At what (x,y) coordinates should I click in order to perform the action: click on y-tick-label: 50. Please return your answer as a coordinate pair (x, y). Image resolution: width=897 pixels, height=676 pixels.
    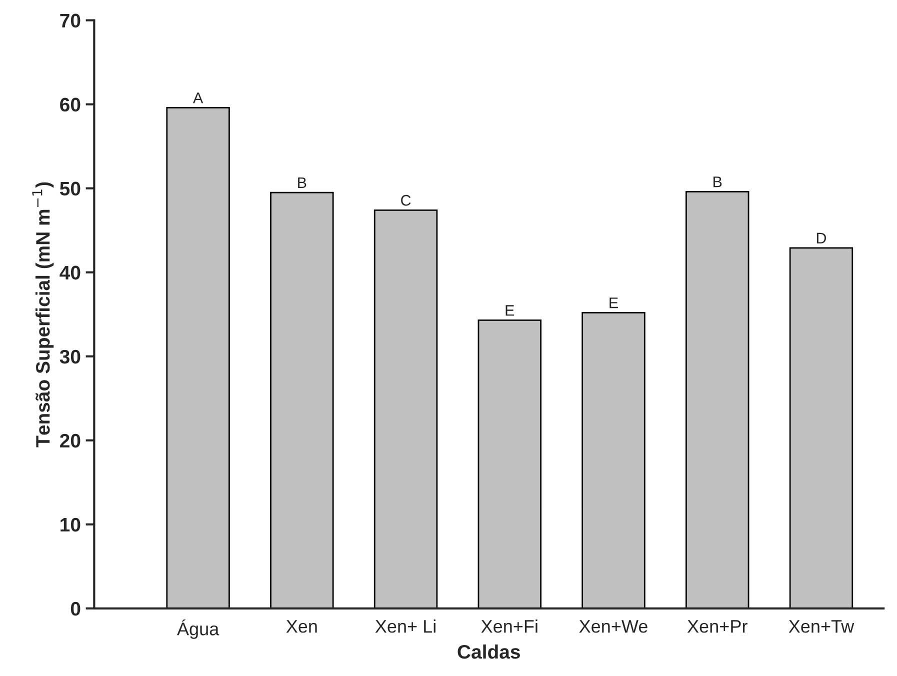
    Looking at the image, I should click on (70, 189).